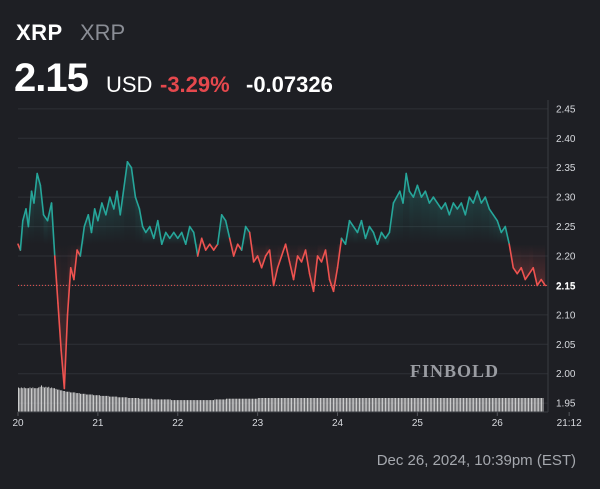 The width and height of the screenshot is (600, 489). Describe the element at coordinates (418, 423) in the screenshot. I see `x-tick-label: 25` at that location.